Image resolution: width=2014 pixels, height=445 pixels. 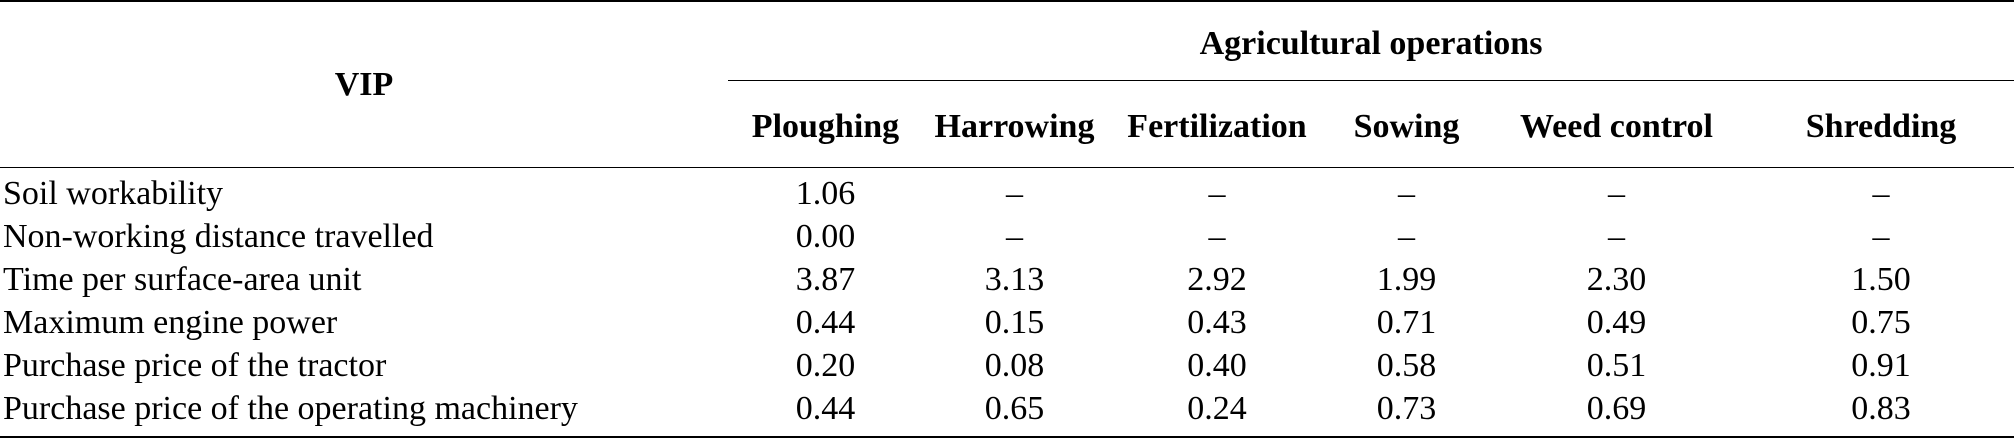 I want to click on table-cell: 0.24, so click(x=1217, y=412).